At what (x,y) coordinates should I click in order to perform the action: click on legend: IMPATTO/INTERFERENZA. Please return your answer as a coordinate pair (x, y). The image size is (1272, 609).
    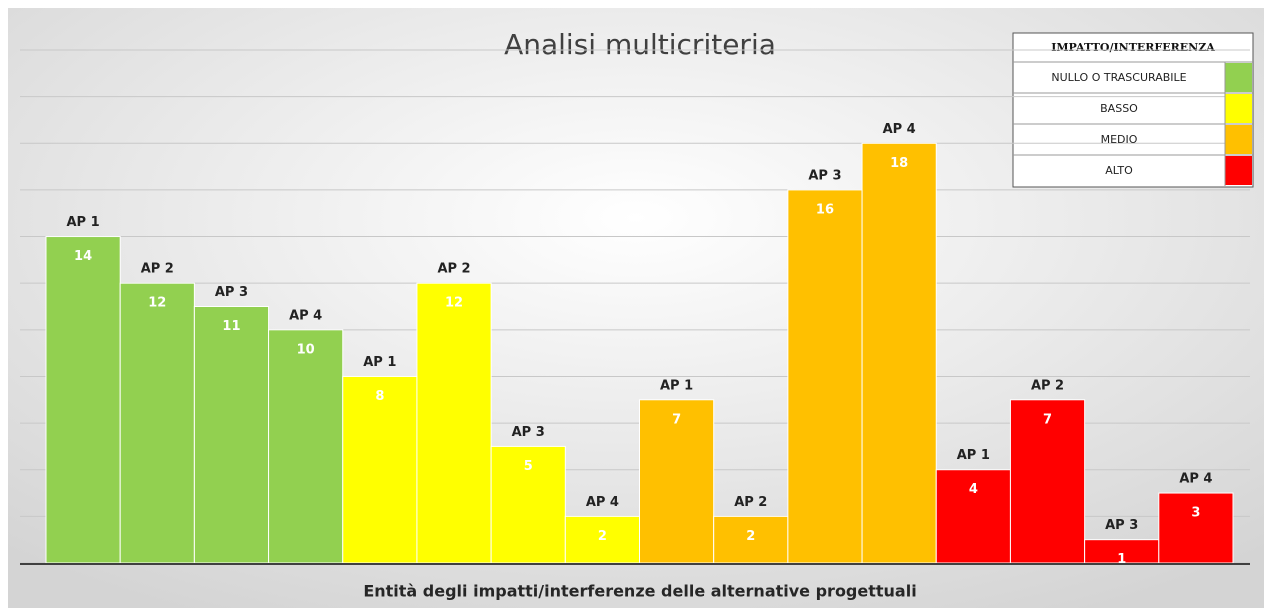
    Looking at the image, I should click on (1133, 110).